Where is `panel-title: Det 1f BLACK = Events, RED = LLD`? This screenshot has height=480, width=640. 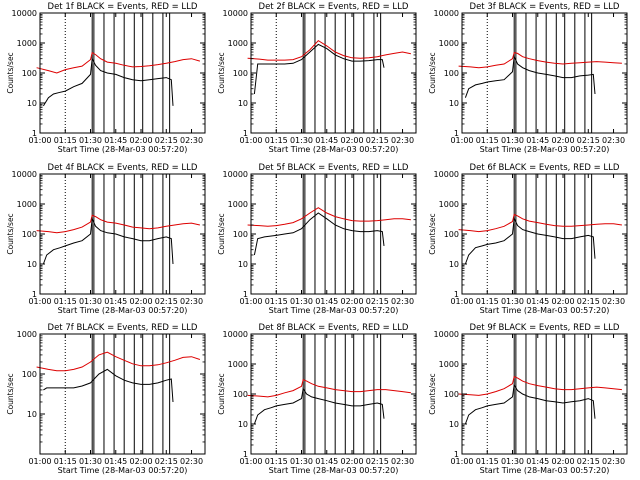
panel-title: Det 1f BLACK = Events, RED = LLD is located at coordinates (123, 7).